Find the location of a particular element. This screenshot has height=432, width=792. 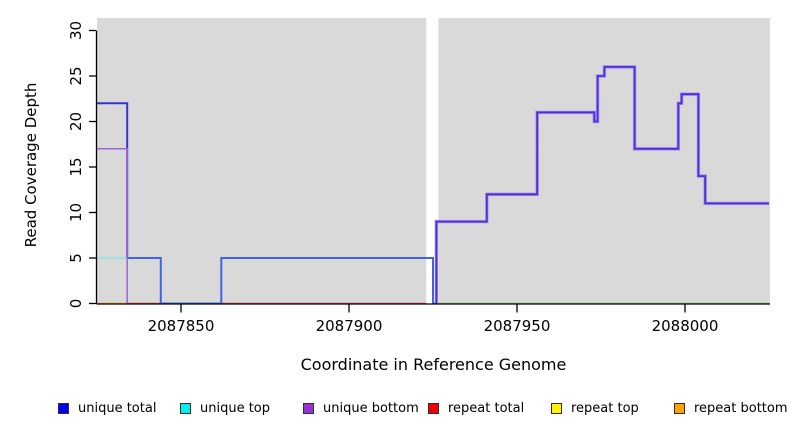

legend-item-repeat-top: repeat top is located at coordinates (595, 408).